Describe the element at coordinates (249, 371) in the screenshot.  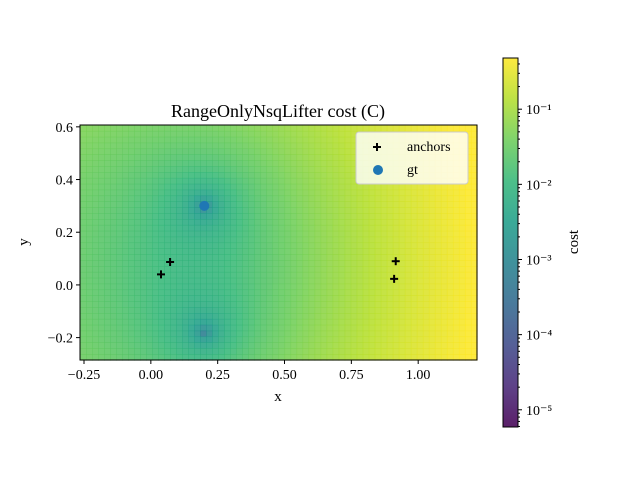
I see `x-axis-ticks: −0.25 0.00 0.25 0.50 0.75 1.00` at that location.